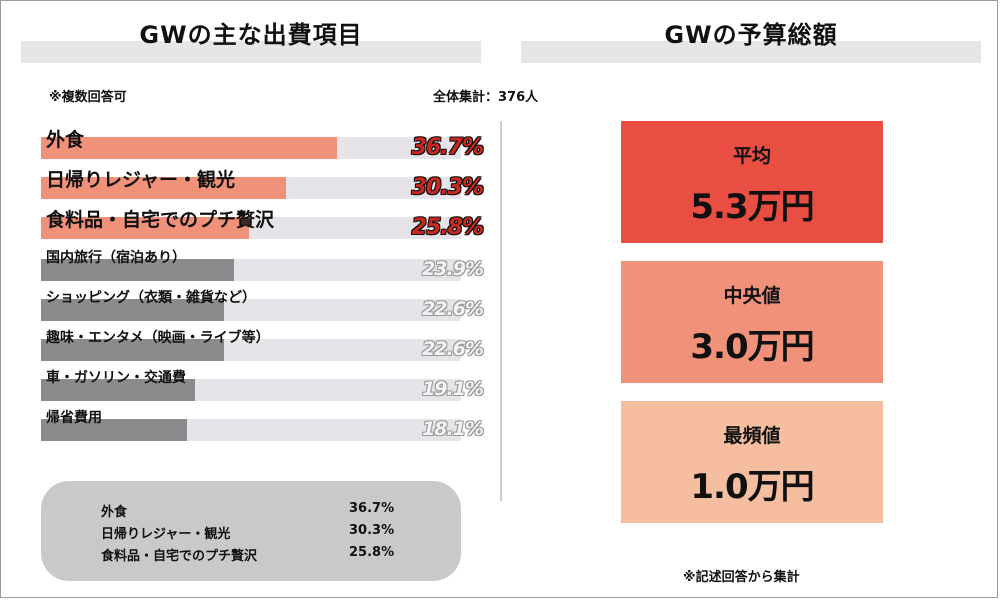 The image size is (1000, 600). Describe the element at coordinates (741, 577) in the screenshot. I see `budget-method-note: ※記述回答から集計` at that location.